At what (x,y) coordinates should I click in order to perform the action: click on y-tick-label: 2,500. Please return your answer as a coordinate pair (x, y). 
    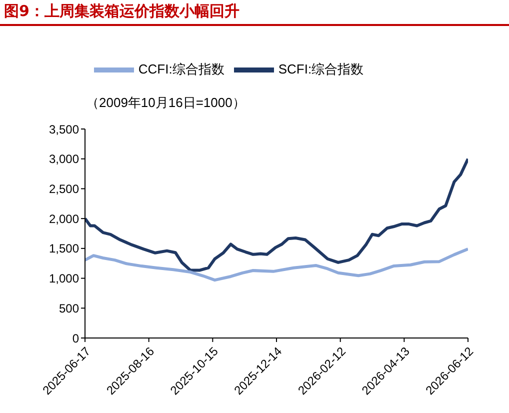
    Looking at the image, I should click on (64, 189).